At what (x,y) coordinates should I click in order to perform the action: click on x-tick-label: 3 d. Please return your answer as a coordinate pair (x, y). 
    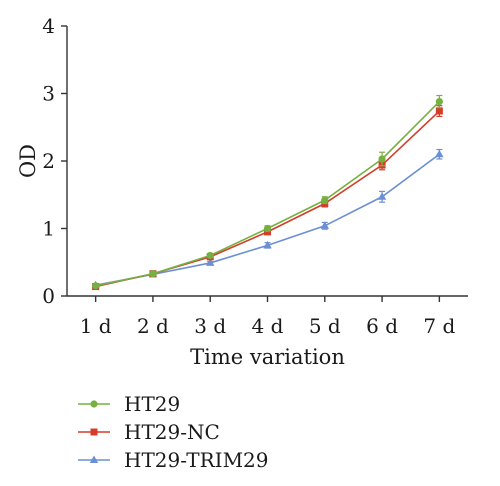
    Looking at the image, I should click on (210, 326).